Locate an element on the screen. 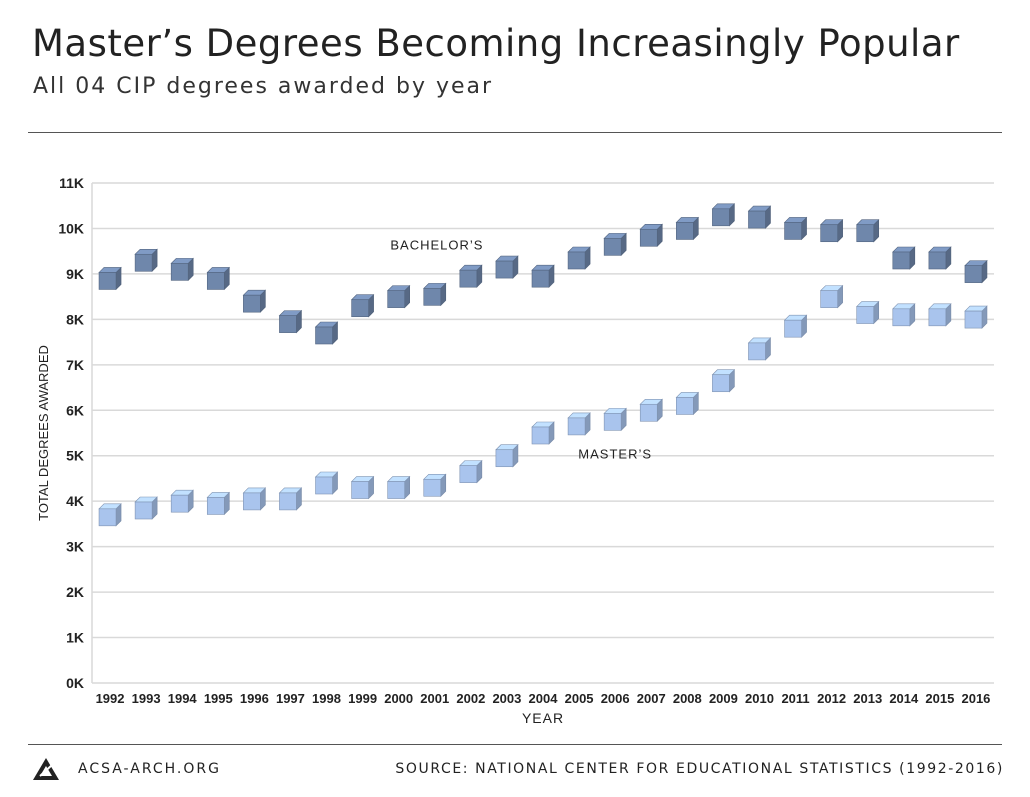 This screenshot has width=1030, height=797. x-tick-label: 2010 is located at coordinates (759, 698).